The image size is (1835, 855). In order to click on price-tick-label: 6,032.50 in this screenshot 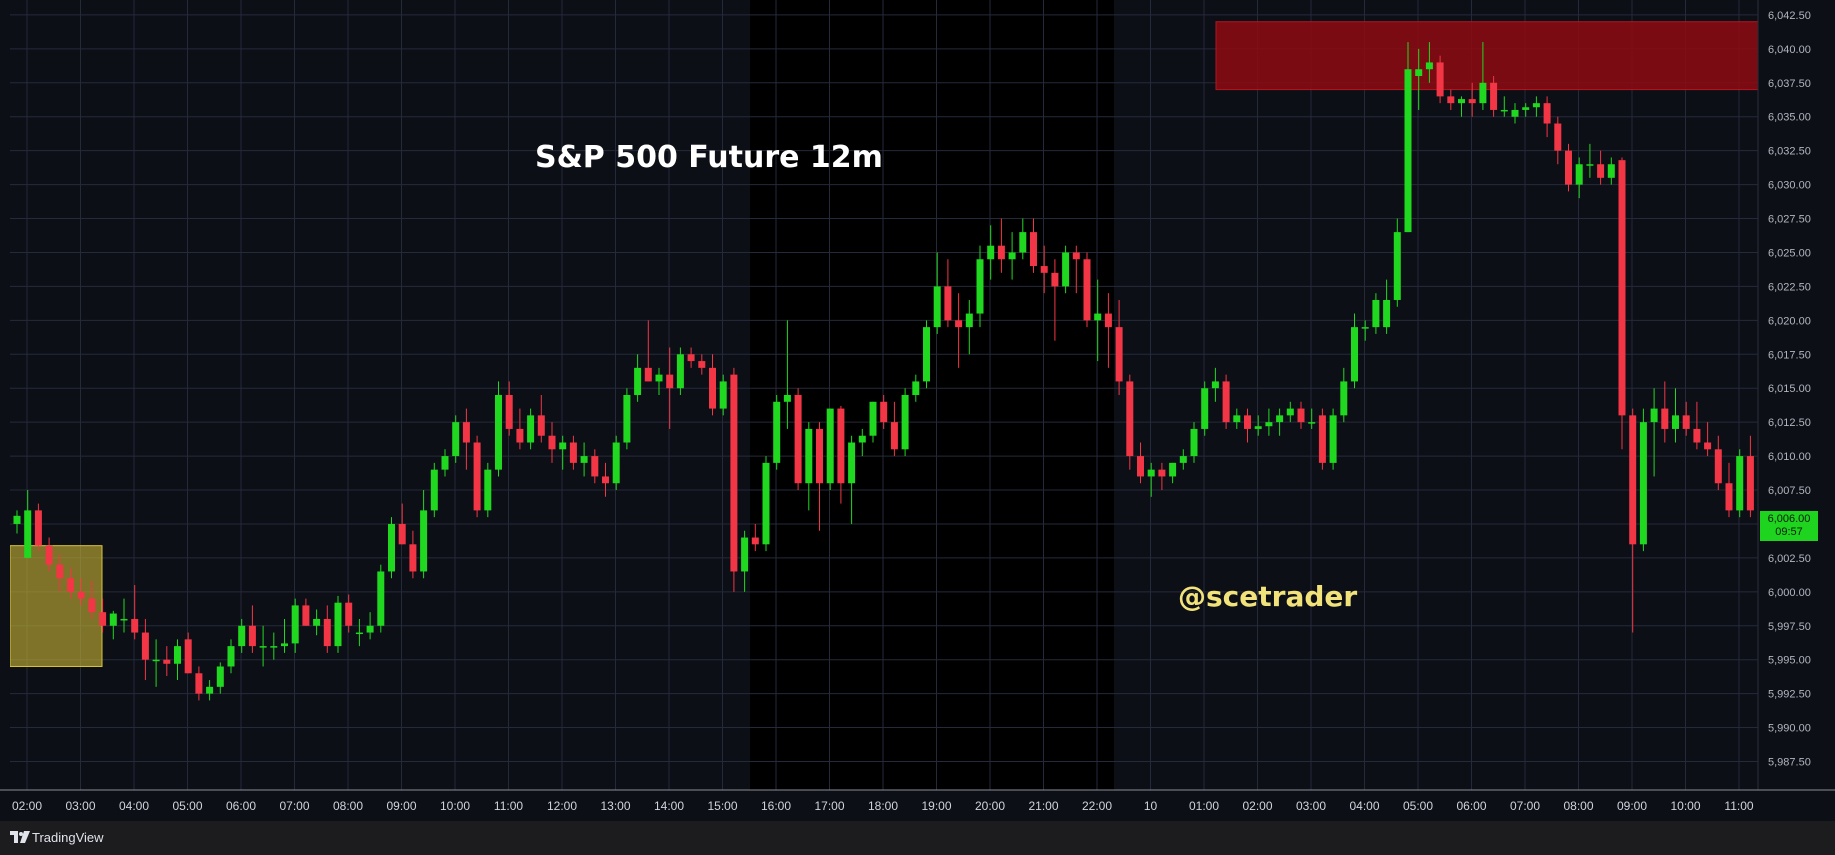, I will do `click(1789, 152)`.